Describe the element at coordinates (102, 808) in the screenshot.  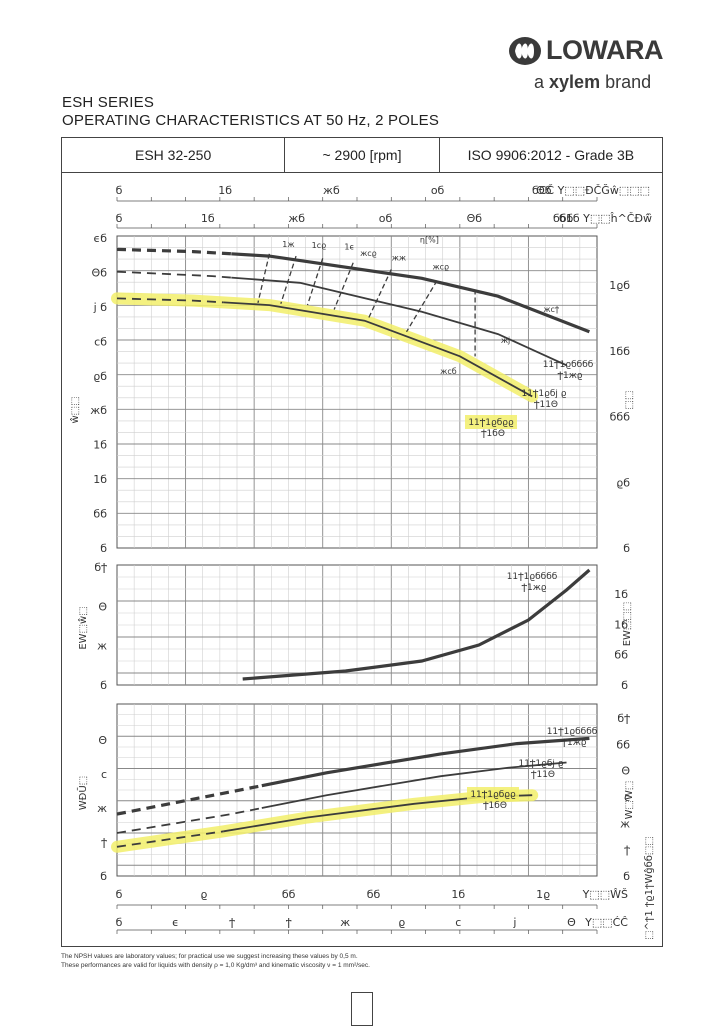
I see `npsh-left-tick: ж` at that location.